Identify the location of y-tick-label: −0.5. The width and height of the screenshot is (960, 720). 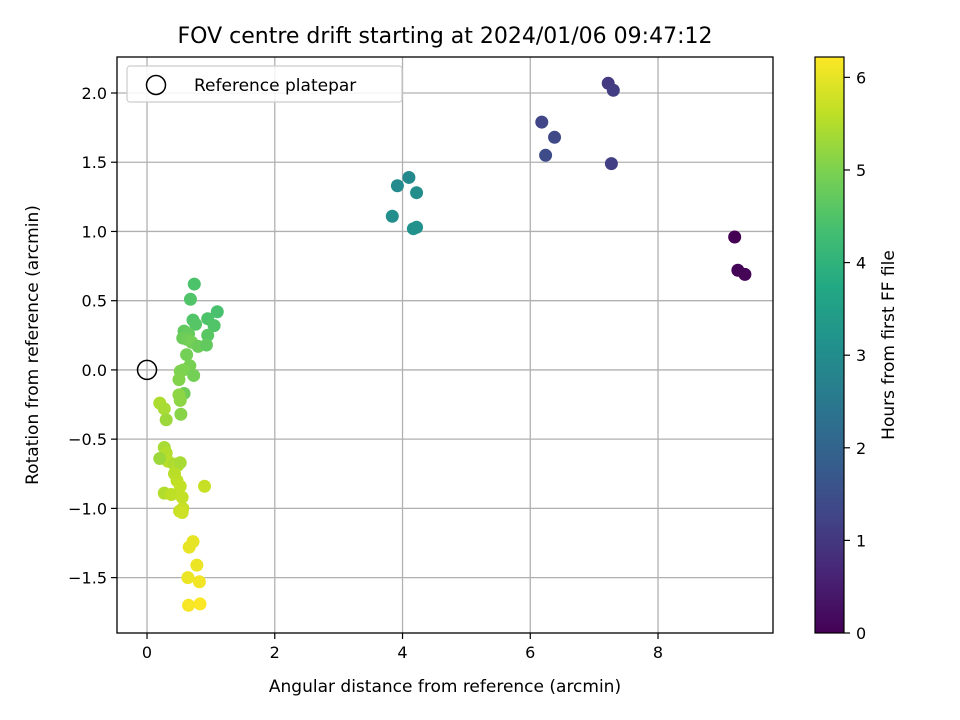
(87, 439).